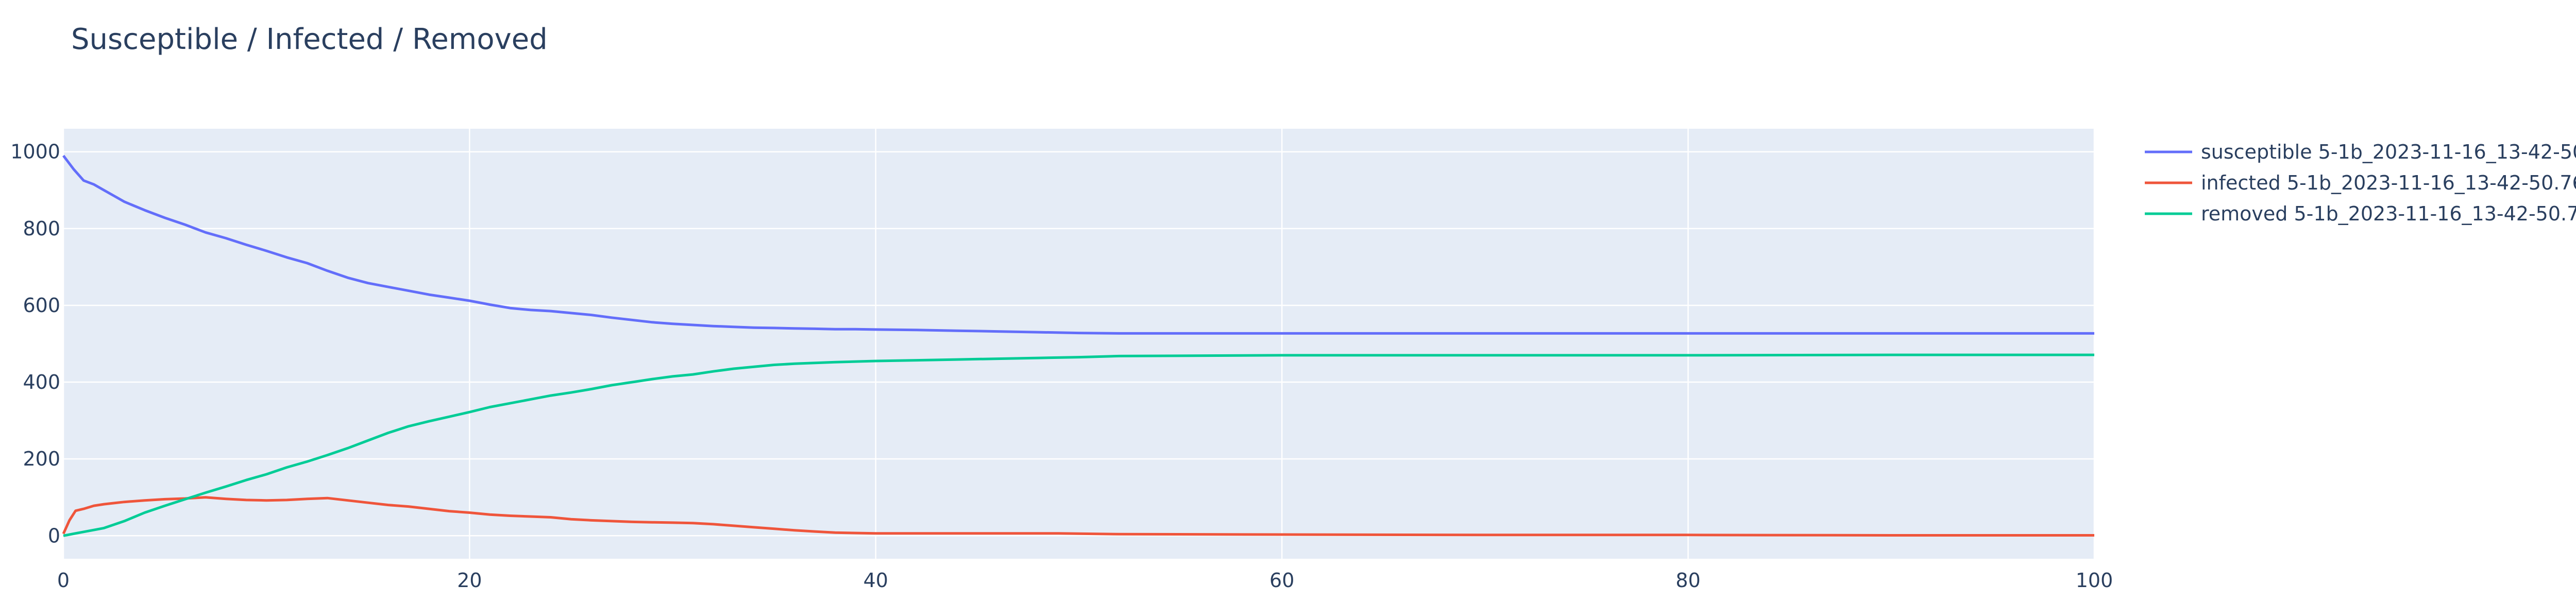 The height and width of the screenshot is (602, 2576). What do you see at coordinates (41, 382) in the screenshot?
I see `y-tick-label: 400` at bounding box center [41, 382].